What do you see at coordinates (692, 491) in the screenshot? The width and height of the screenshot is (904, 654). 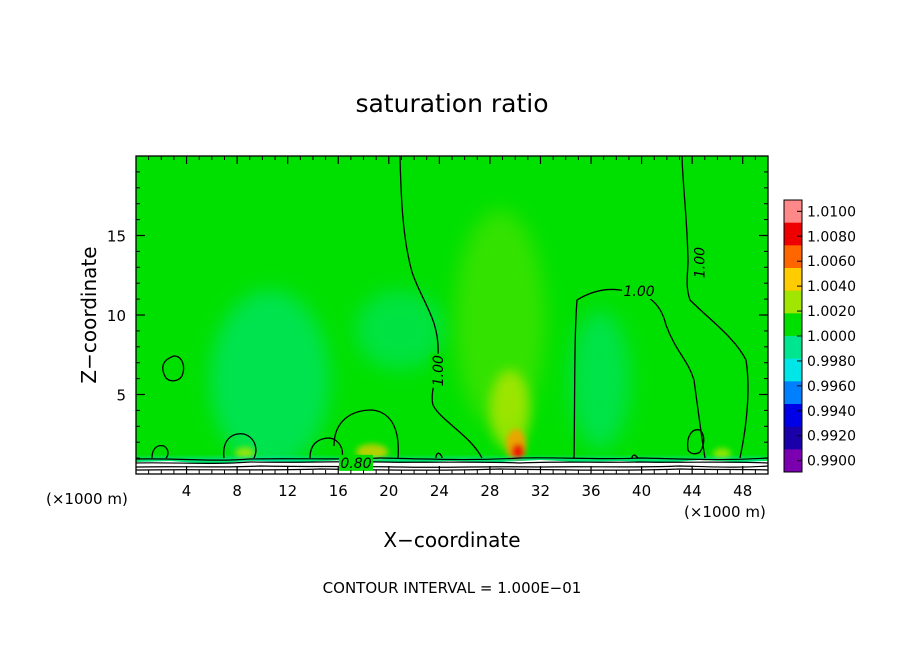 I see `x-tick-label: 44` at bounding box center [692, 491].